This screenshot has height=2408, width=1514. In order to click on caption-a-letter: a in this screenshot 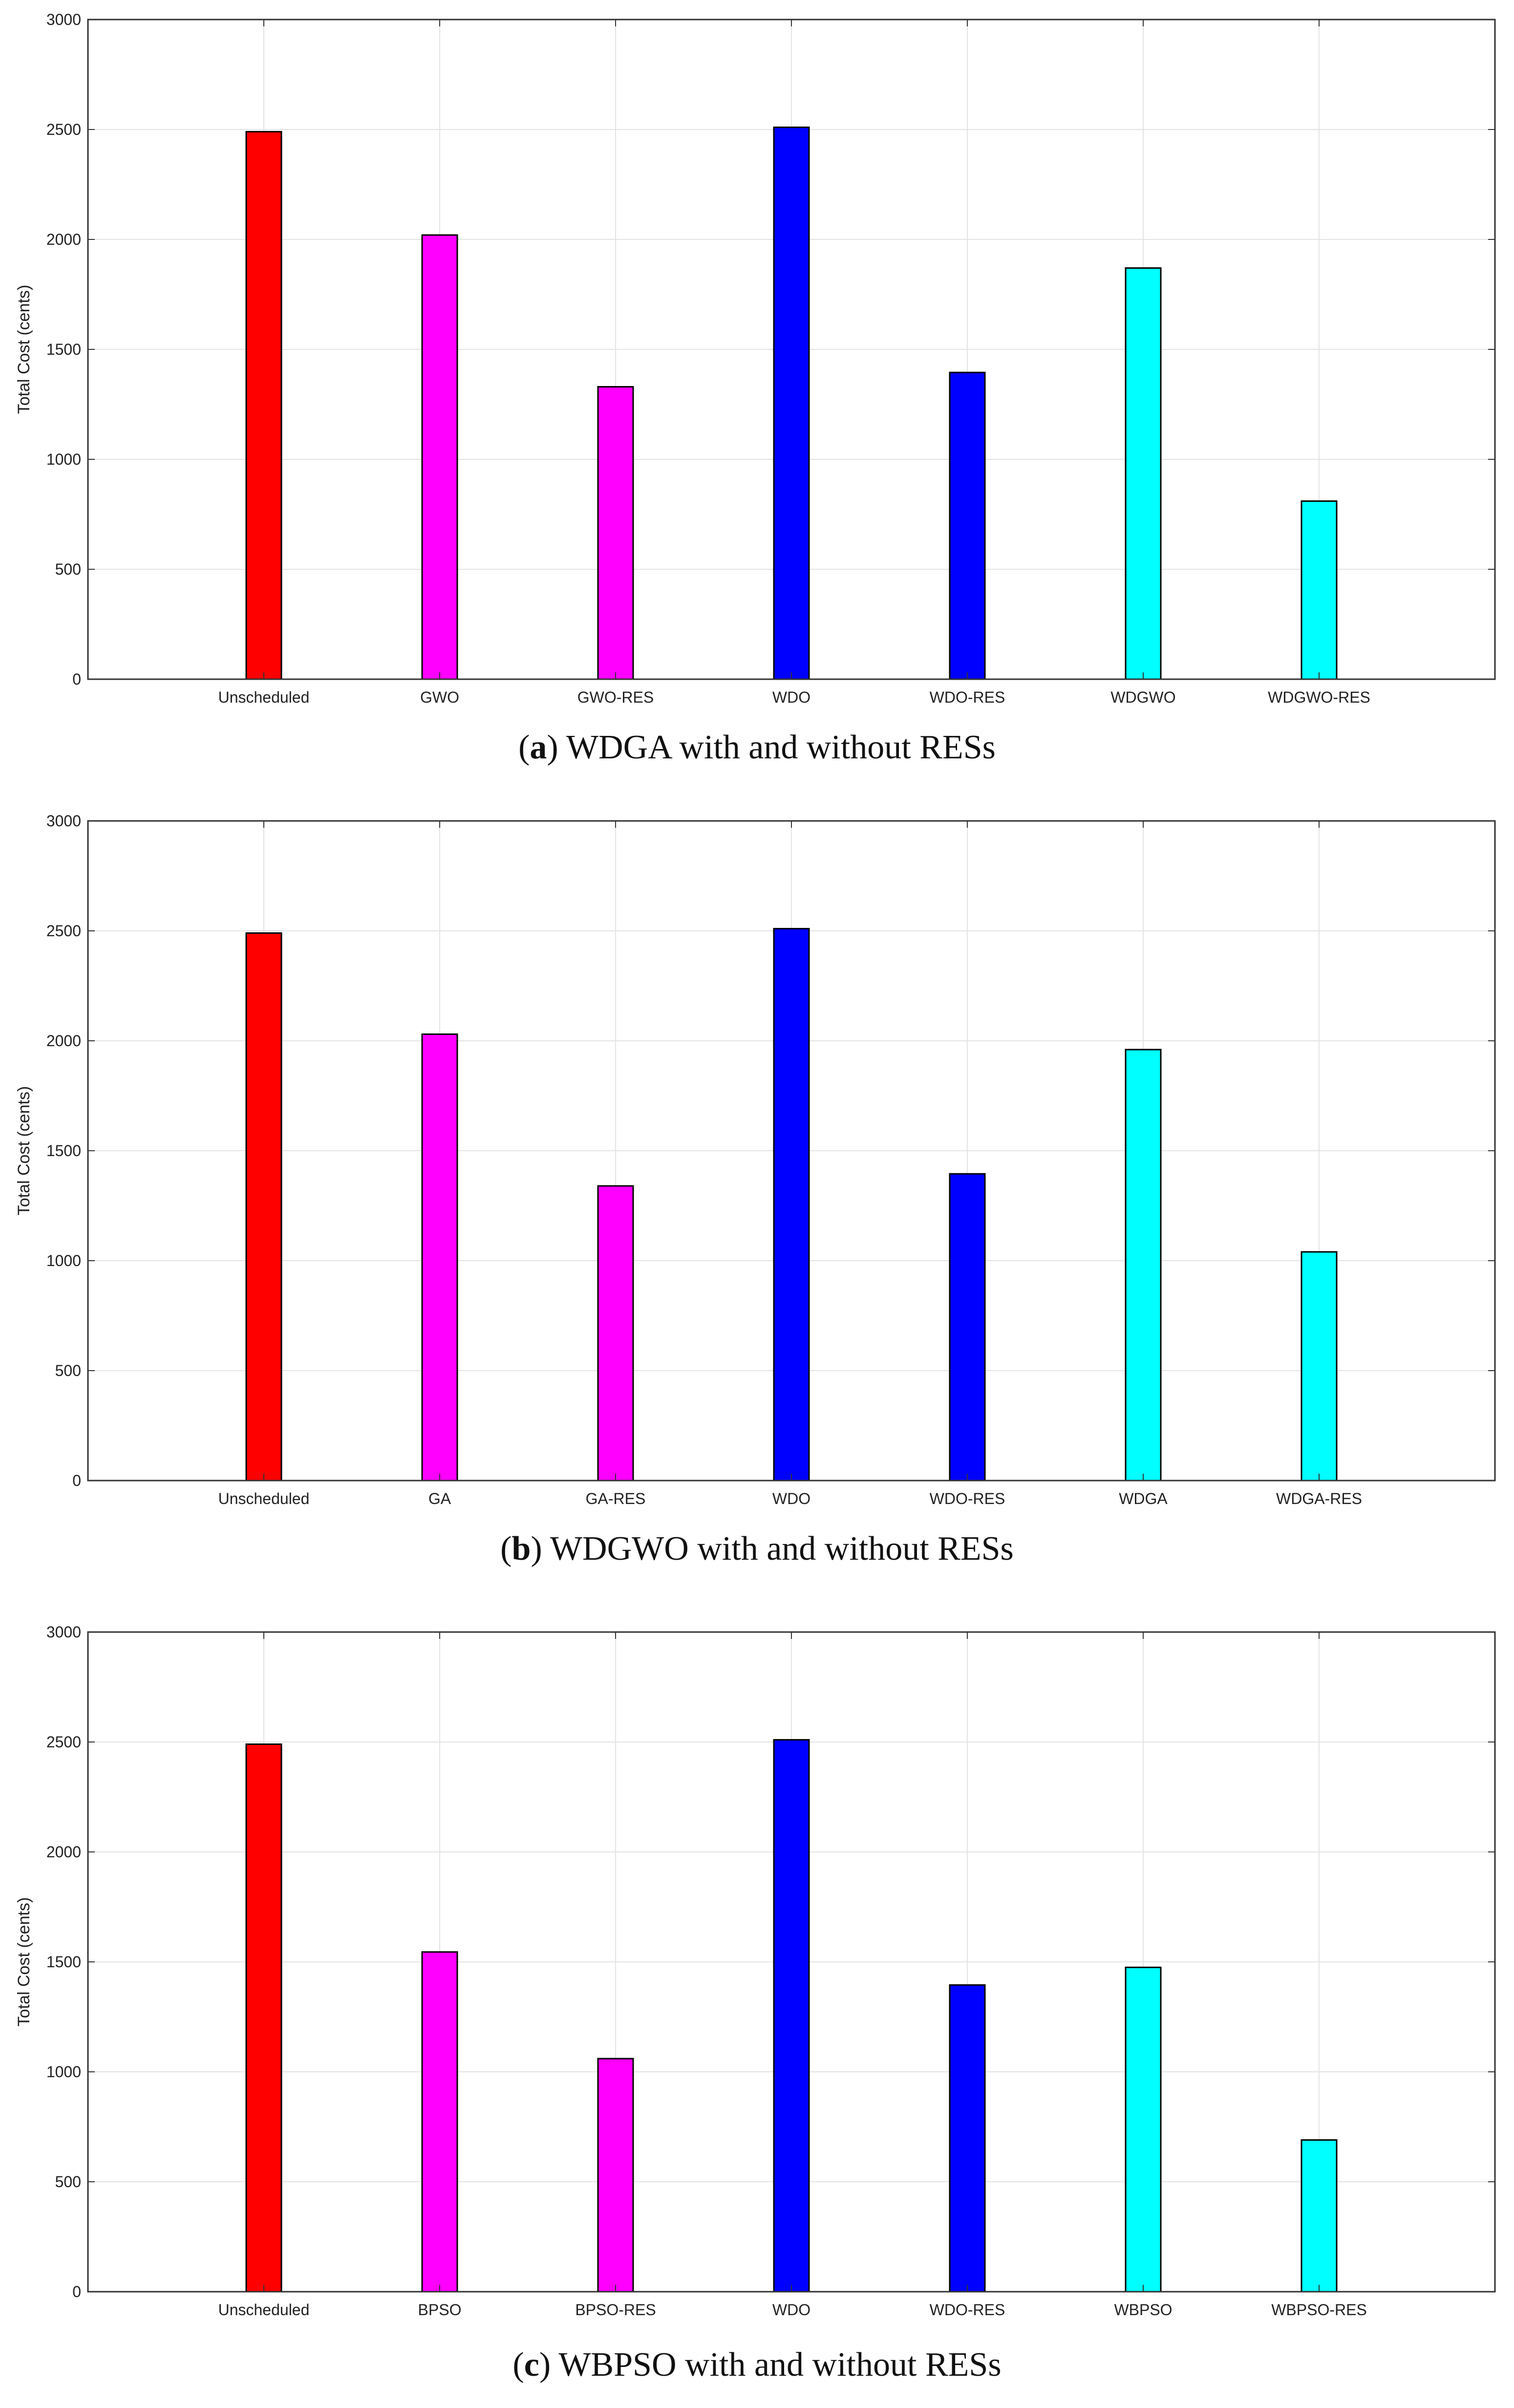, I will do `click(538, 747)`.